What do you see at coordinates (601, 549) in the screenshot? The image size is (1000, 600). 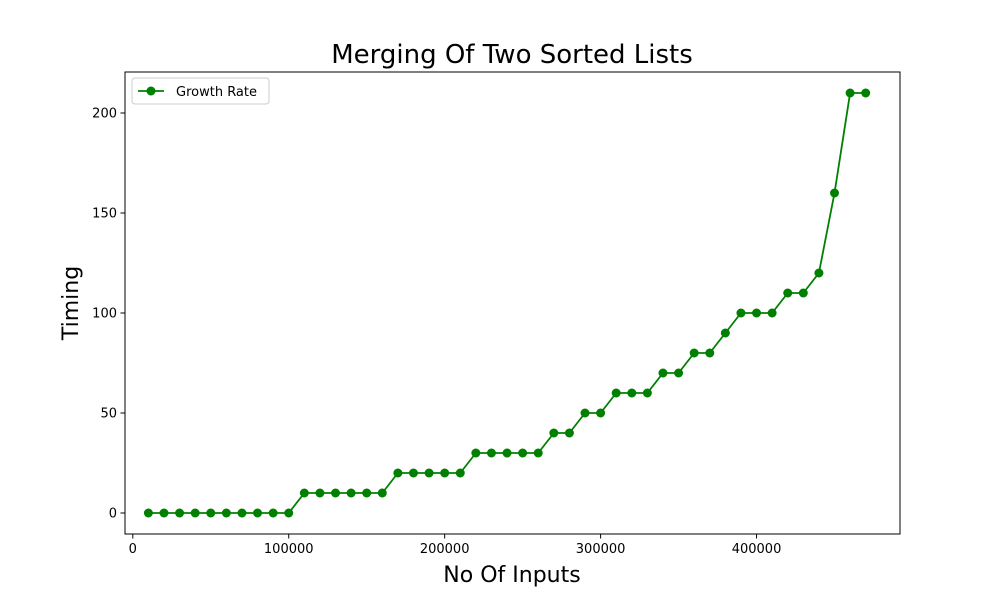 I see `x-tick-label: 300000` at bounding box center [601, 549].